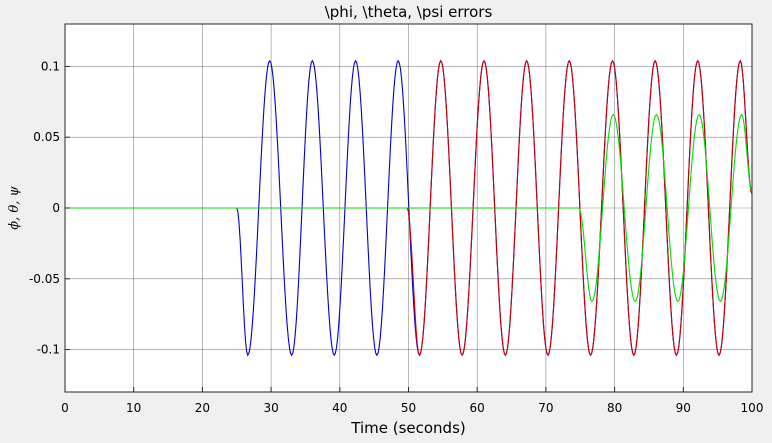 Image resolution: width=772 pixels, height=443 pixels. Describe the element at coordinates (133, 408) in the screenshot. I see `x-tick-label: 10` at that location.